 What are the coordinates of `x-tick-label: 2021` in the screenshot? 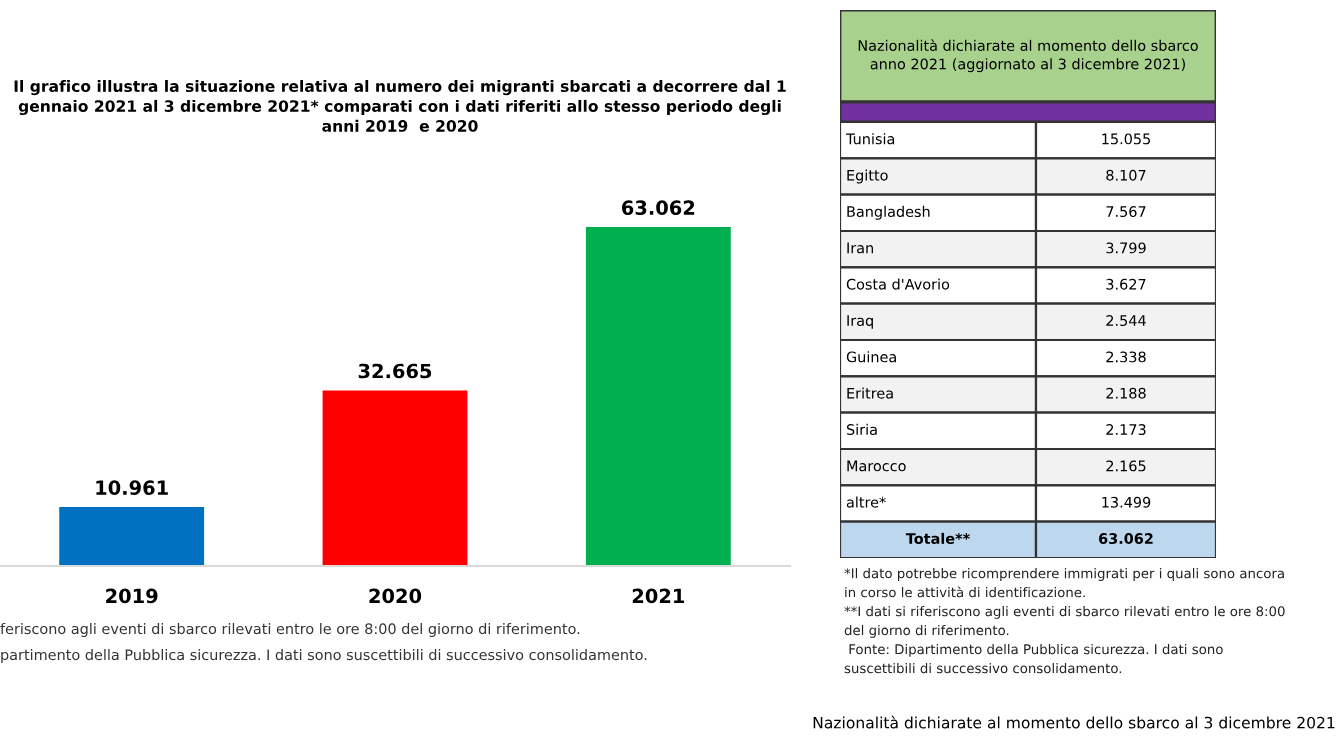 It's located at (658, 596).